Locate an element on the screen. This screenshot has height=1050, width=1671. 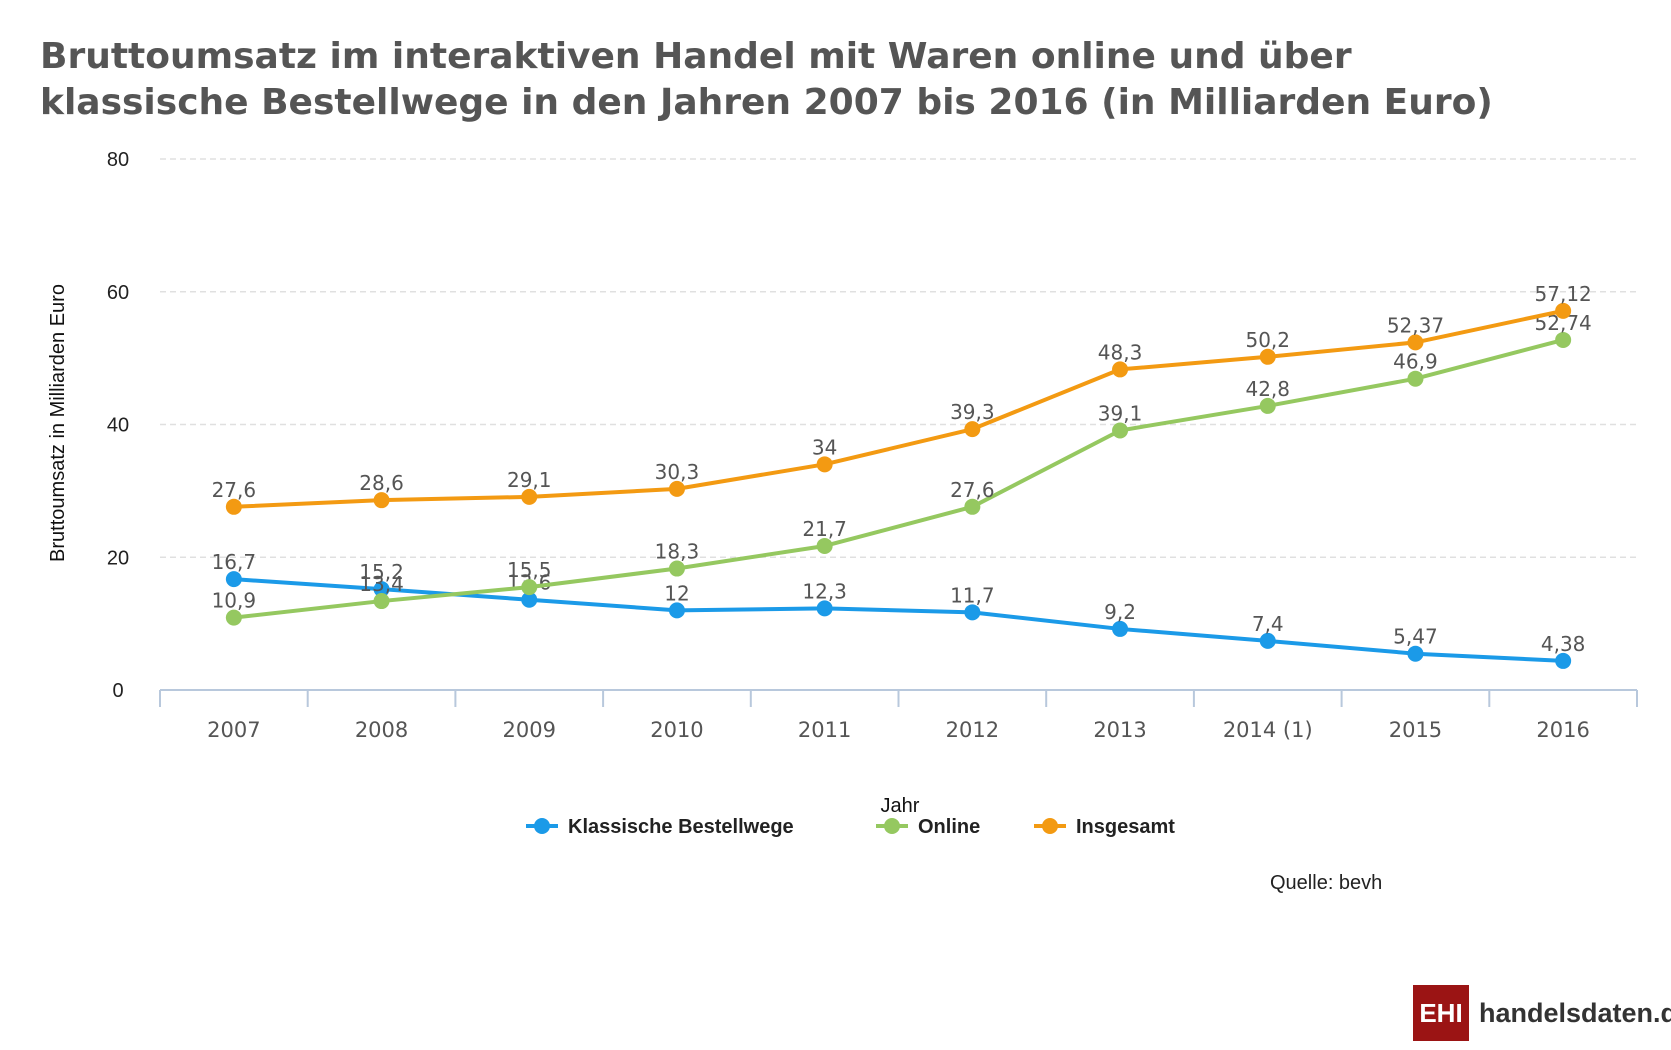
data-label: 15,2 is located at coordinates (381, 572).